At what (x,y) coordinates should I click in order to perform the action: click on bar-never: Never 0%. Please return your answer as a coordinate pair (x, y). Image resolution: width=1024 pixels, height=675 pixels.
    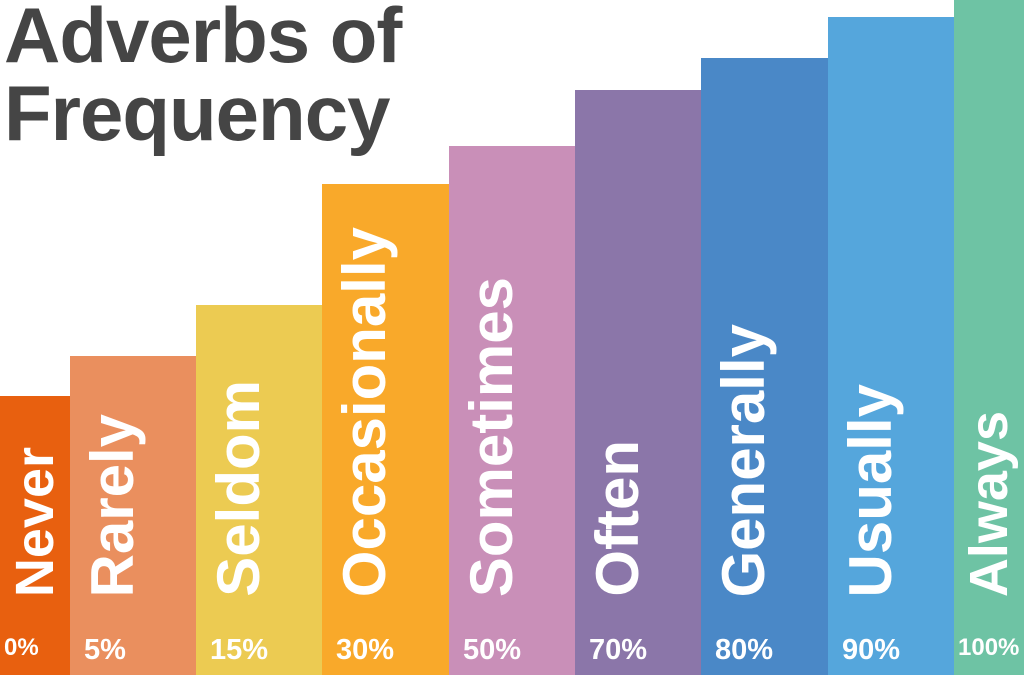
    Looking at the image, I should click on (35, 535).